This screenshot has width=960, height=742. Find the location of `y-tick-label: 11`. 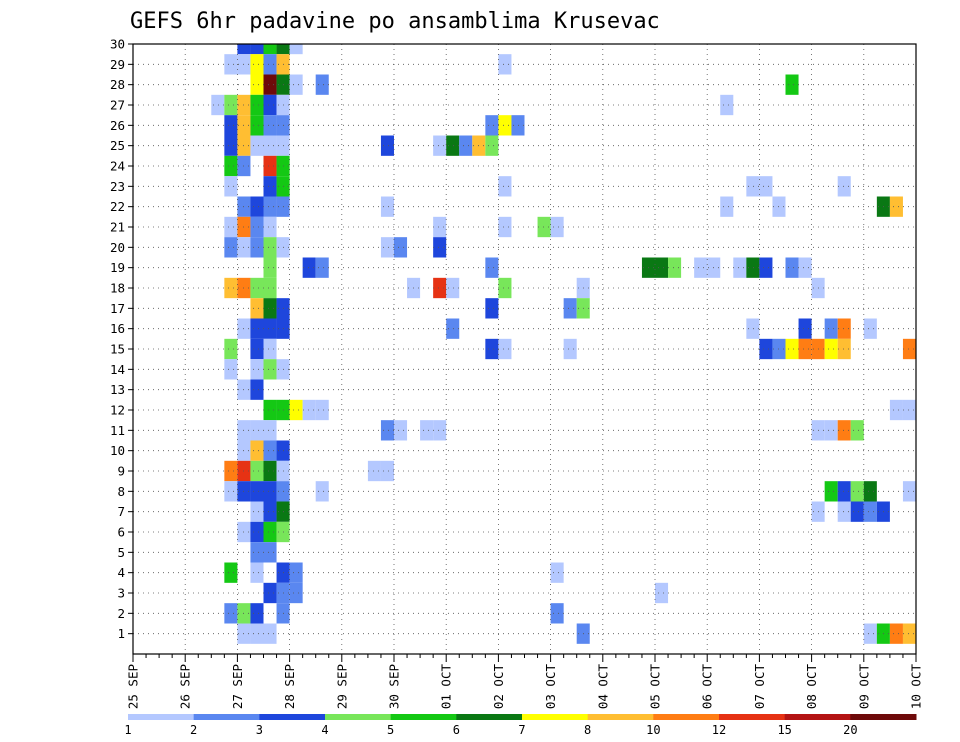

y-tick-label: 11 is located at coordinates (117, 430).